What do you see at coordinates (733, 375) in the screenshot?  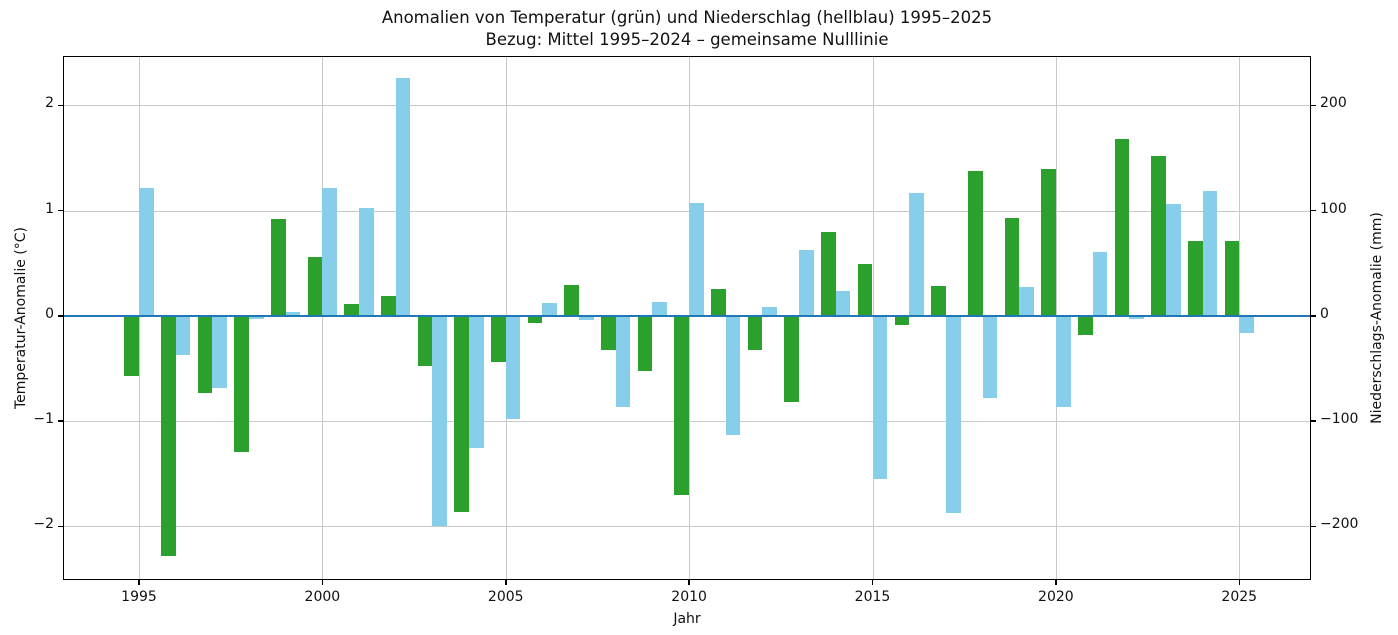 I see `bar-niederschlag-2011` at bounding box center [733, 375].